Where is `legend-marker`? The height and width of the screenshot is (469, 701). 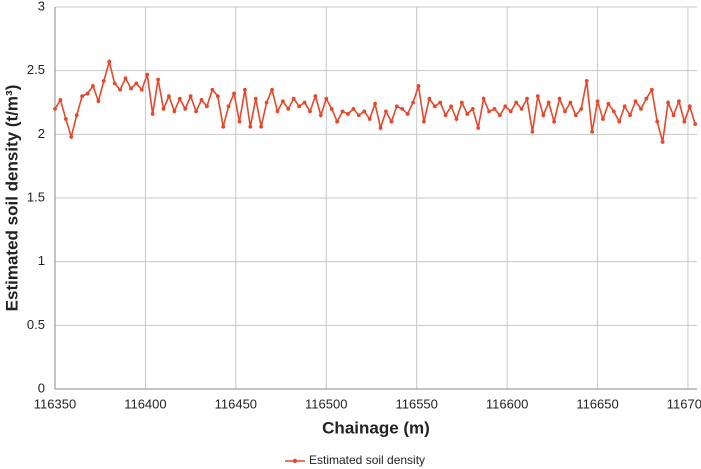
legend-marker is located at coordinates (295, 461).